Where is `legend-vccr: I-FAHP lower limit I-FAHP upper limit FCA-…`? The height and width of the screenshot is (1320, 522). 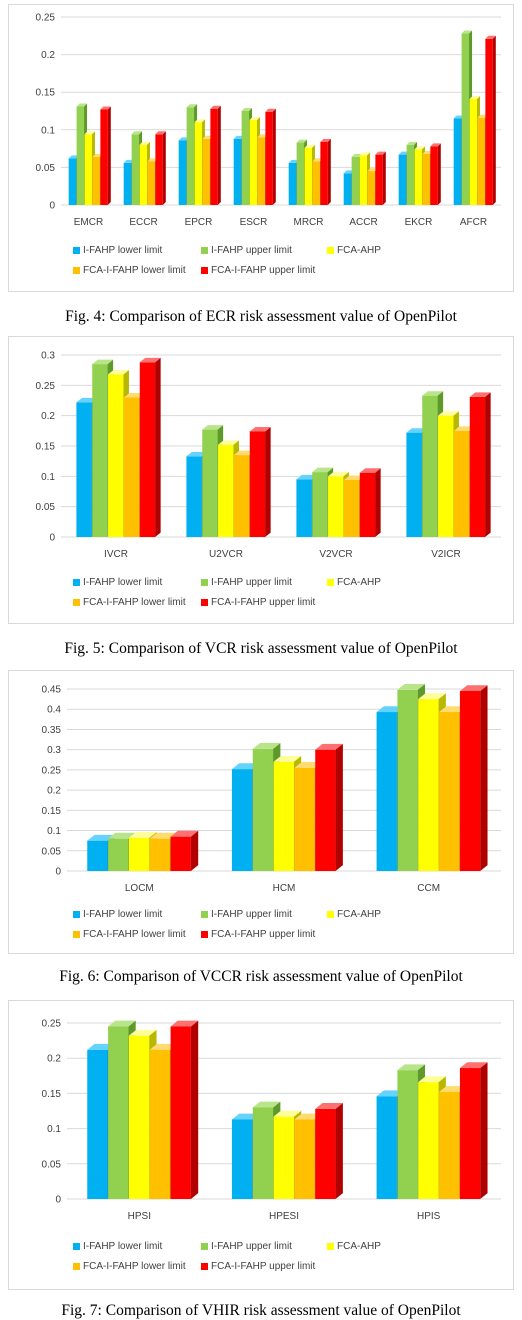
legend-vccr: I-FAHP lower limit I-FAHP upper limit FCA-… is located at coordinates (293, 929).